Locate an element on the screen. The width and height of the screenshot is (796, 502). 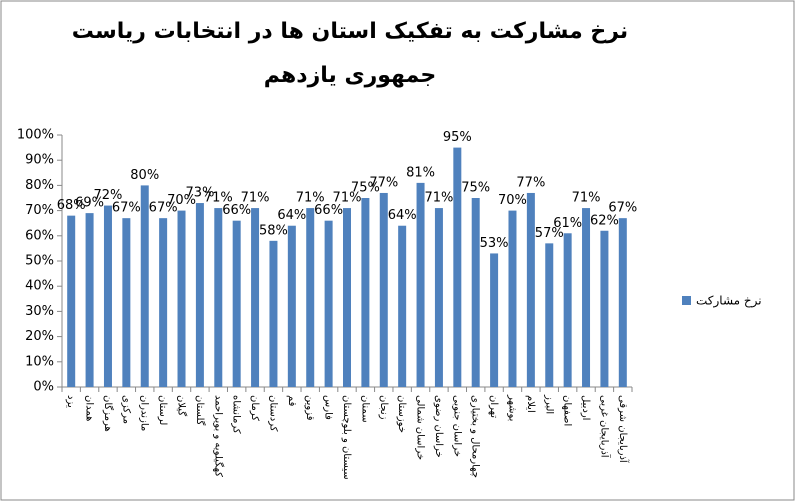
data-label: 62% is located at coordinates (604, 220).